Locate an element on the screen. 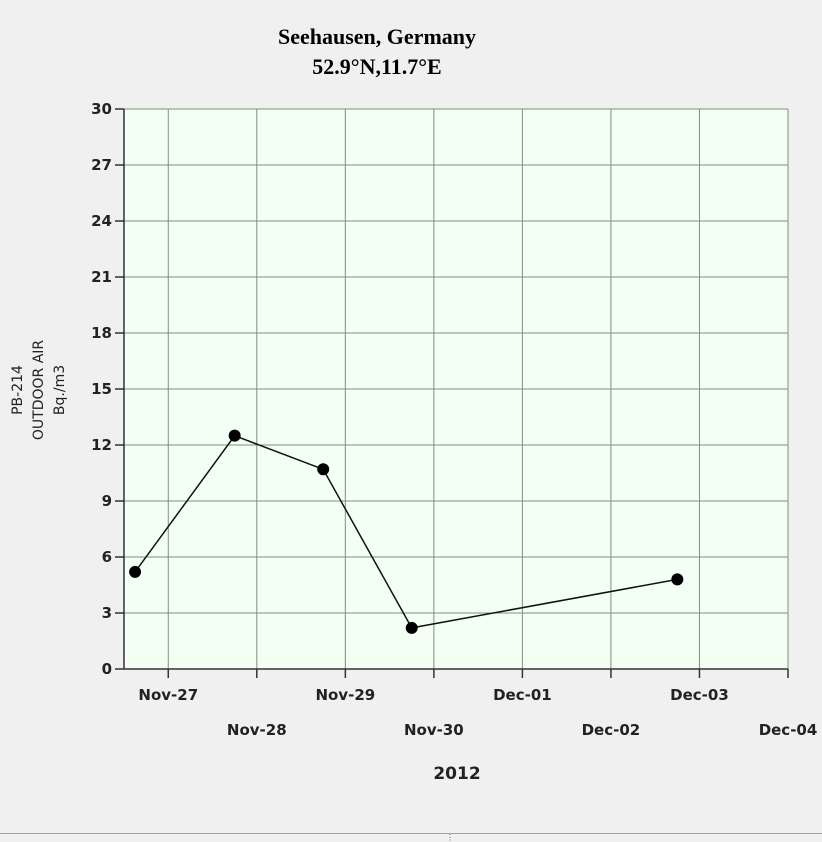 Image resolution: width=822 pixels, height=842 pixels. y-axis-title-line-1: PB-214 is located at coordinates (18, 390).